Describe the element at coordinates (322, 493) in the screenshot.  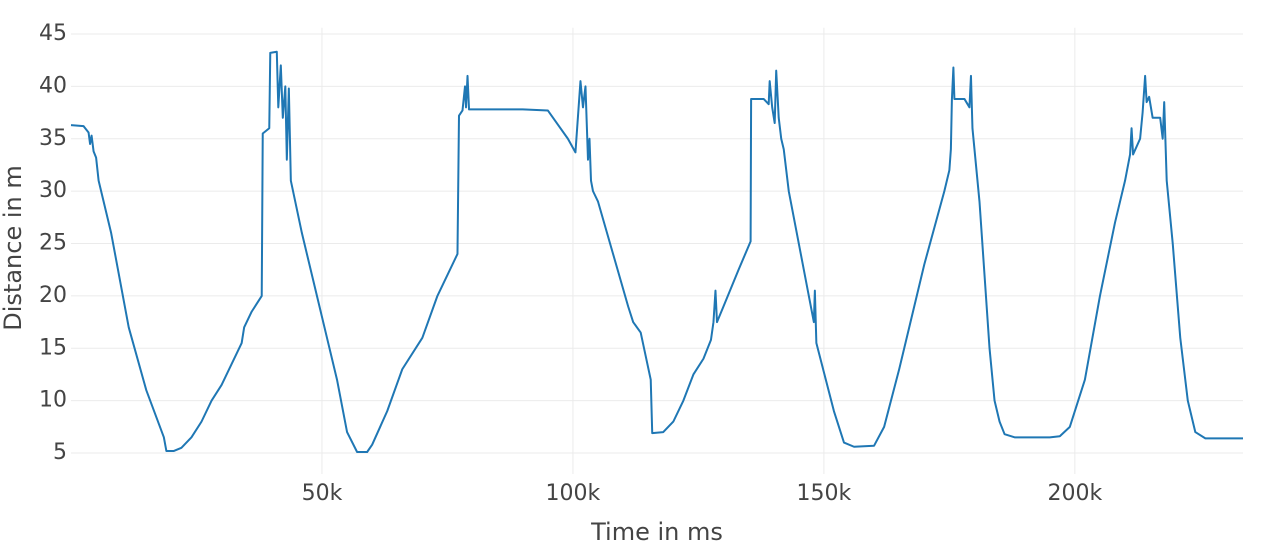
I see `x-tick-label: 50k` at that location.